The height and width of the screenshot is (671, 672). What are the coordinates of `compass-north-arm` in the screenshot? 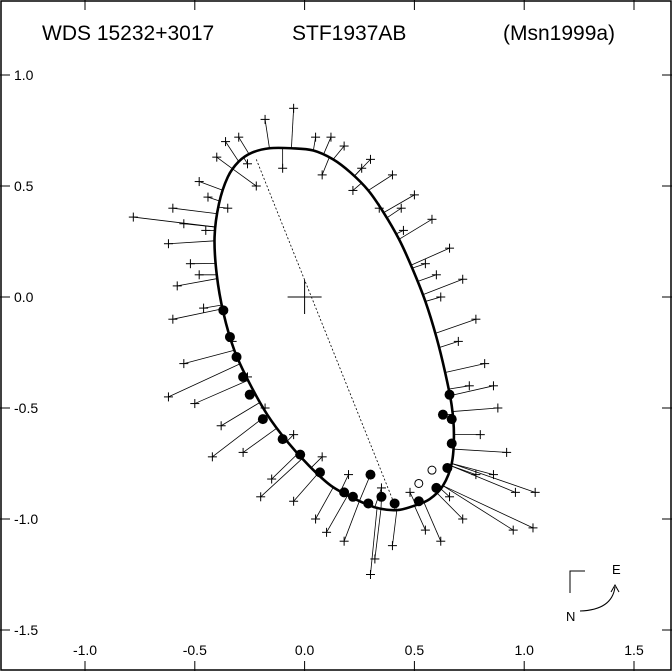 It's located at (577, 581).